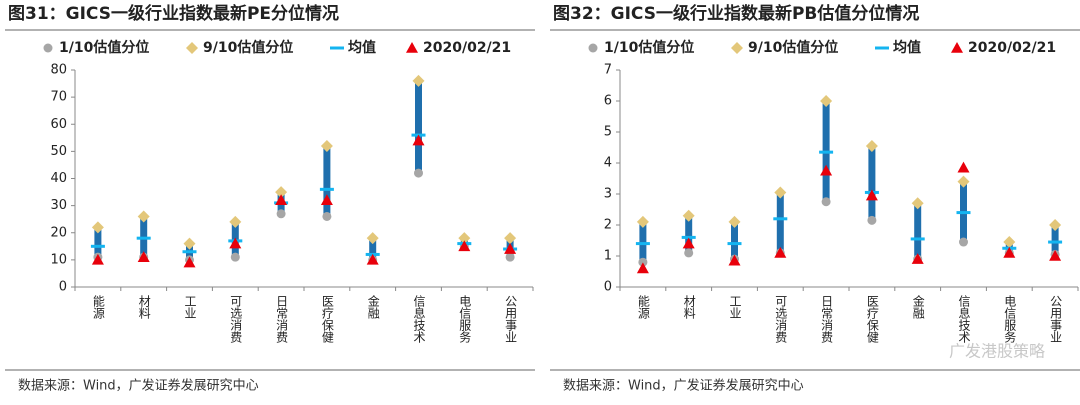 The height and width of the screenshot is (405, 1080). Describe the element at coordinates (608, 70) in the screenshot. I see `y-tick-label: 7` at that location.